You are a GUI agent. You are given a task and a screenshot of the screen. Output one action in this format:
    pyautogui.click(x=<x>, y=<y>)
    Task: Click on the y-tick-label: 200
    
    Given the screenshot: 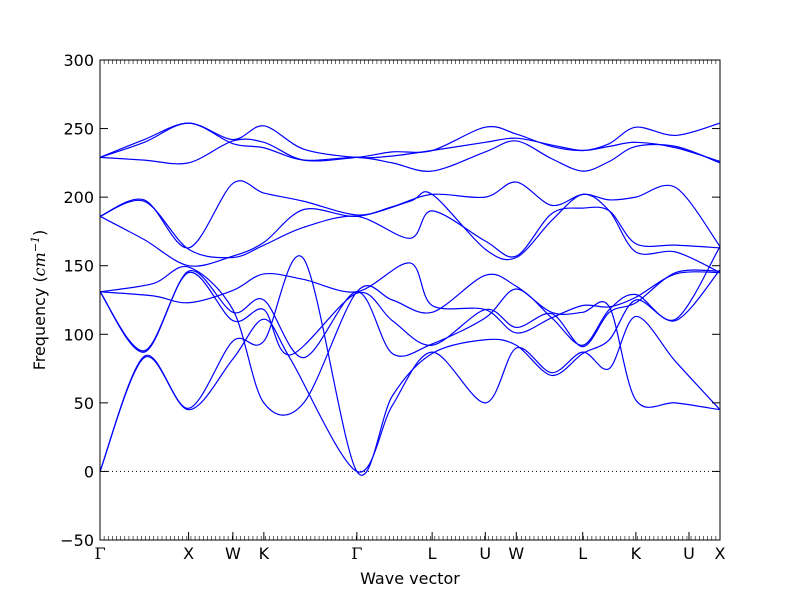 What is the action you would take?
    pyautogui.click(x=78, y=197)
    